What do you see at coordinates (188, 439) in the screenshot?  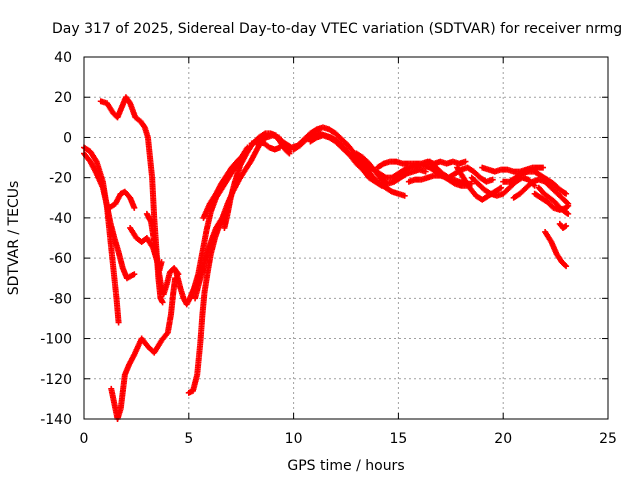 I see `x-tick-label: 5` at bounding box center [188, 439].